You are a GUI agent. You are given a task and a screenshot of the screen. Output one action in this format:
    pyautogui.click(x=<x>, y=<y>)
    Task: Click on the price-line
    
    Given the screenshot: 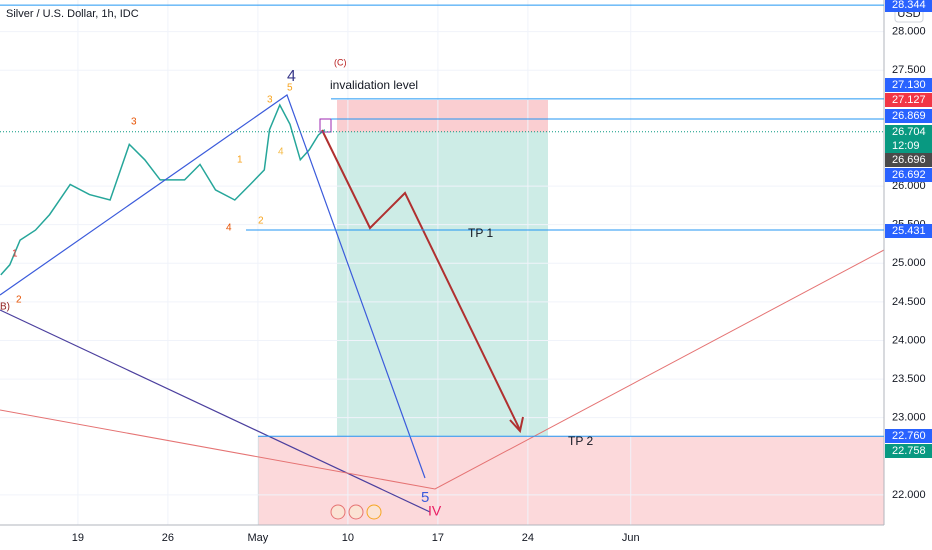 What is the action you would take?
    pyautogui.click(x=163, y=189)
    